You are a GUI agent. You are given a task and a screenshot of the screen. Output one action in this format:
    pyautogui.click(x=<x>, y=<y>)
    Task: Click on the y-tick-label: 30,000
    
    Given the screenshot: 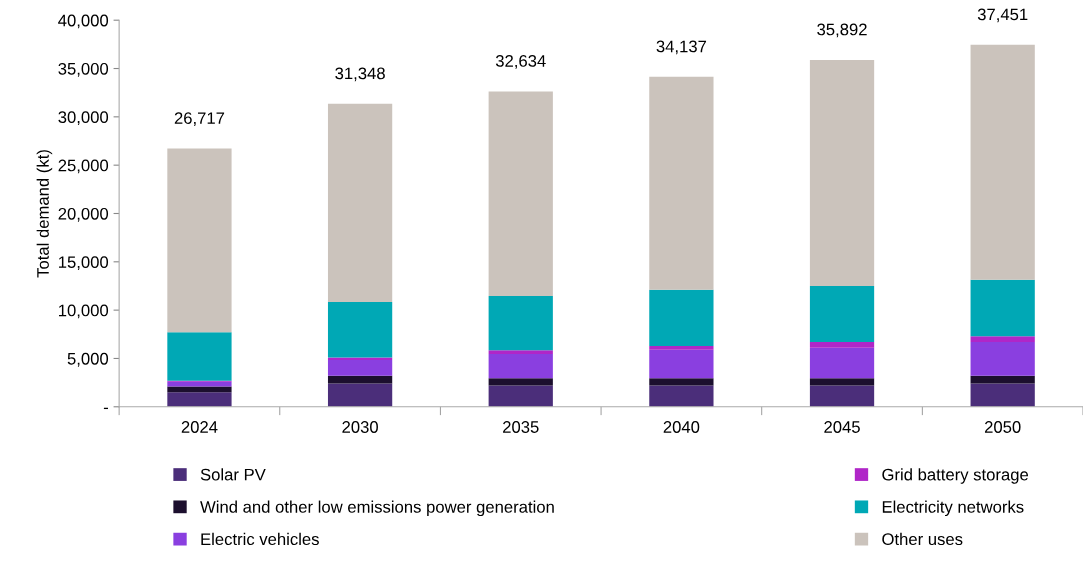 What is the action you would take?
    pyautogui.click(x=83, y=118)
    